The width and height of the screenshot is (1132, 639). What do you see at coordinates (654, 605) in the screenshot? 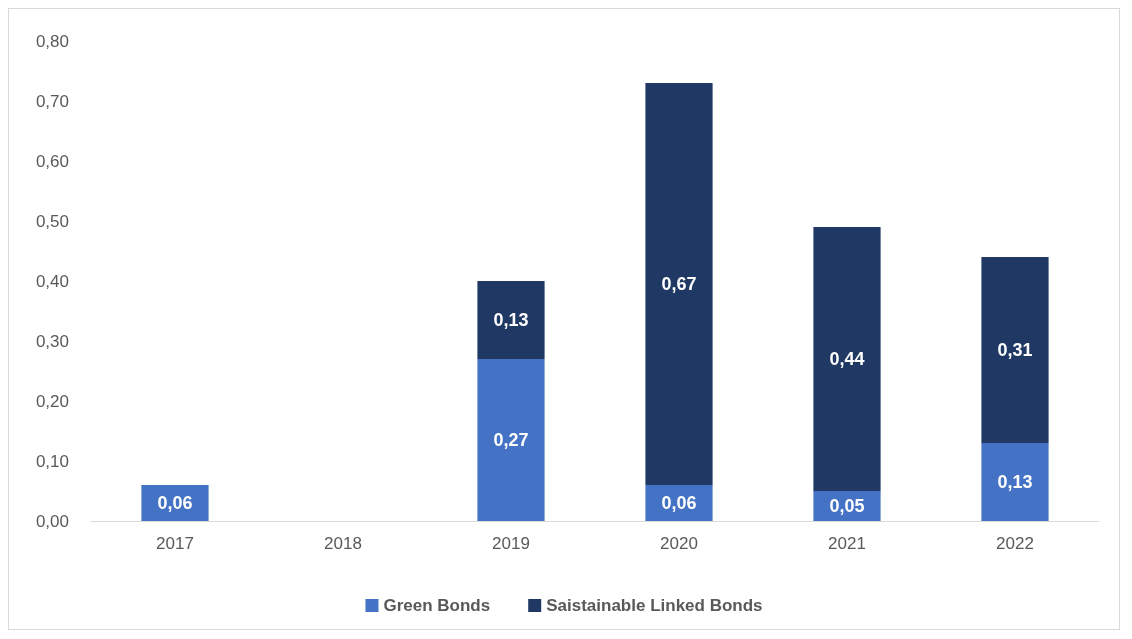
I see `legend-label: Saistainable Linked Bonds` at bounding box center [654, 605].